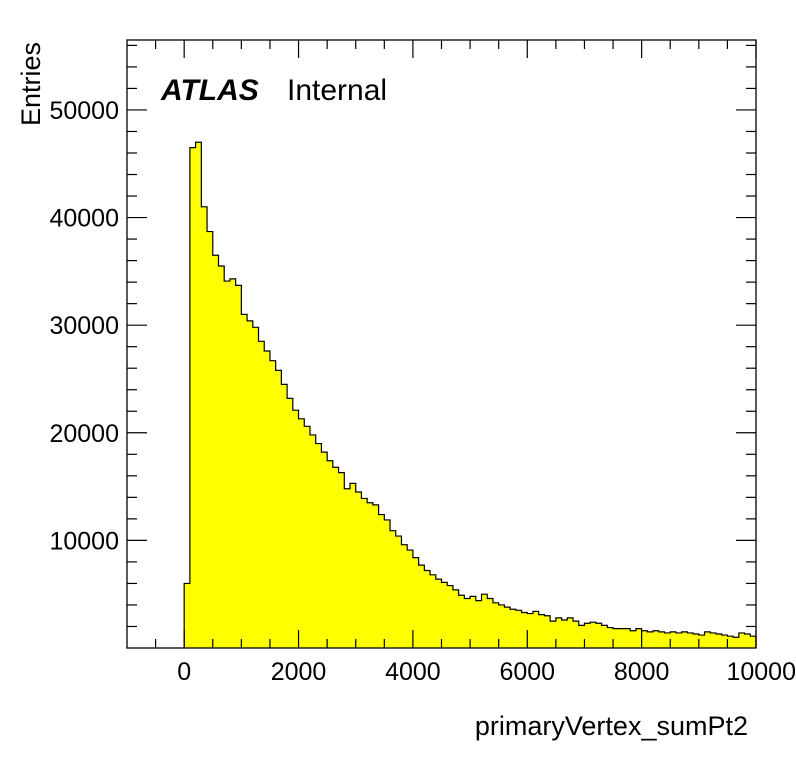 The image size is (796, 772). What do you see at coordinates (642, 672) in the screenshot?
I see `x-tick-label: 8000` at bounding box center [642, 672].